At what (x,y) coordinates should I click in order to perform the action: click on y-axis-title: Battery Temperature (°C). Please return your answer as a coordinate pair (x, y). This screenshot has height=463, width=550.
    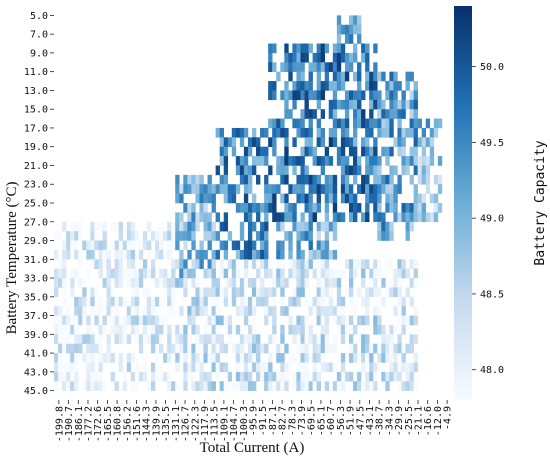
    Looking at the image, I should click on (12, 258).